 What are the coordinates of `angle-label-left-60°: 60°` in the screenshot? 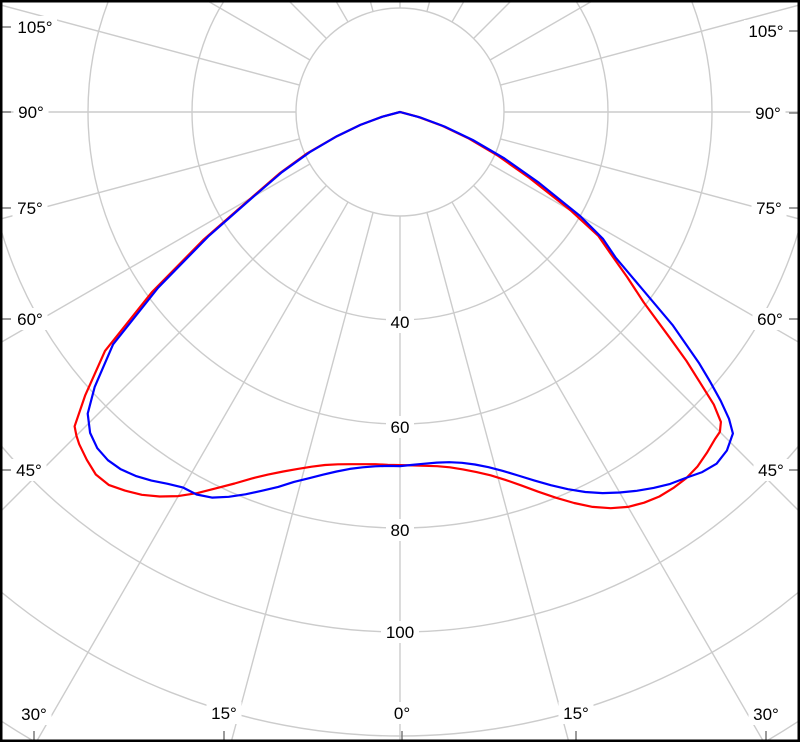 It's located at (30, 319).